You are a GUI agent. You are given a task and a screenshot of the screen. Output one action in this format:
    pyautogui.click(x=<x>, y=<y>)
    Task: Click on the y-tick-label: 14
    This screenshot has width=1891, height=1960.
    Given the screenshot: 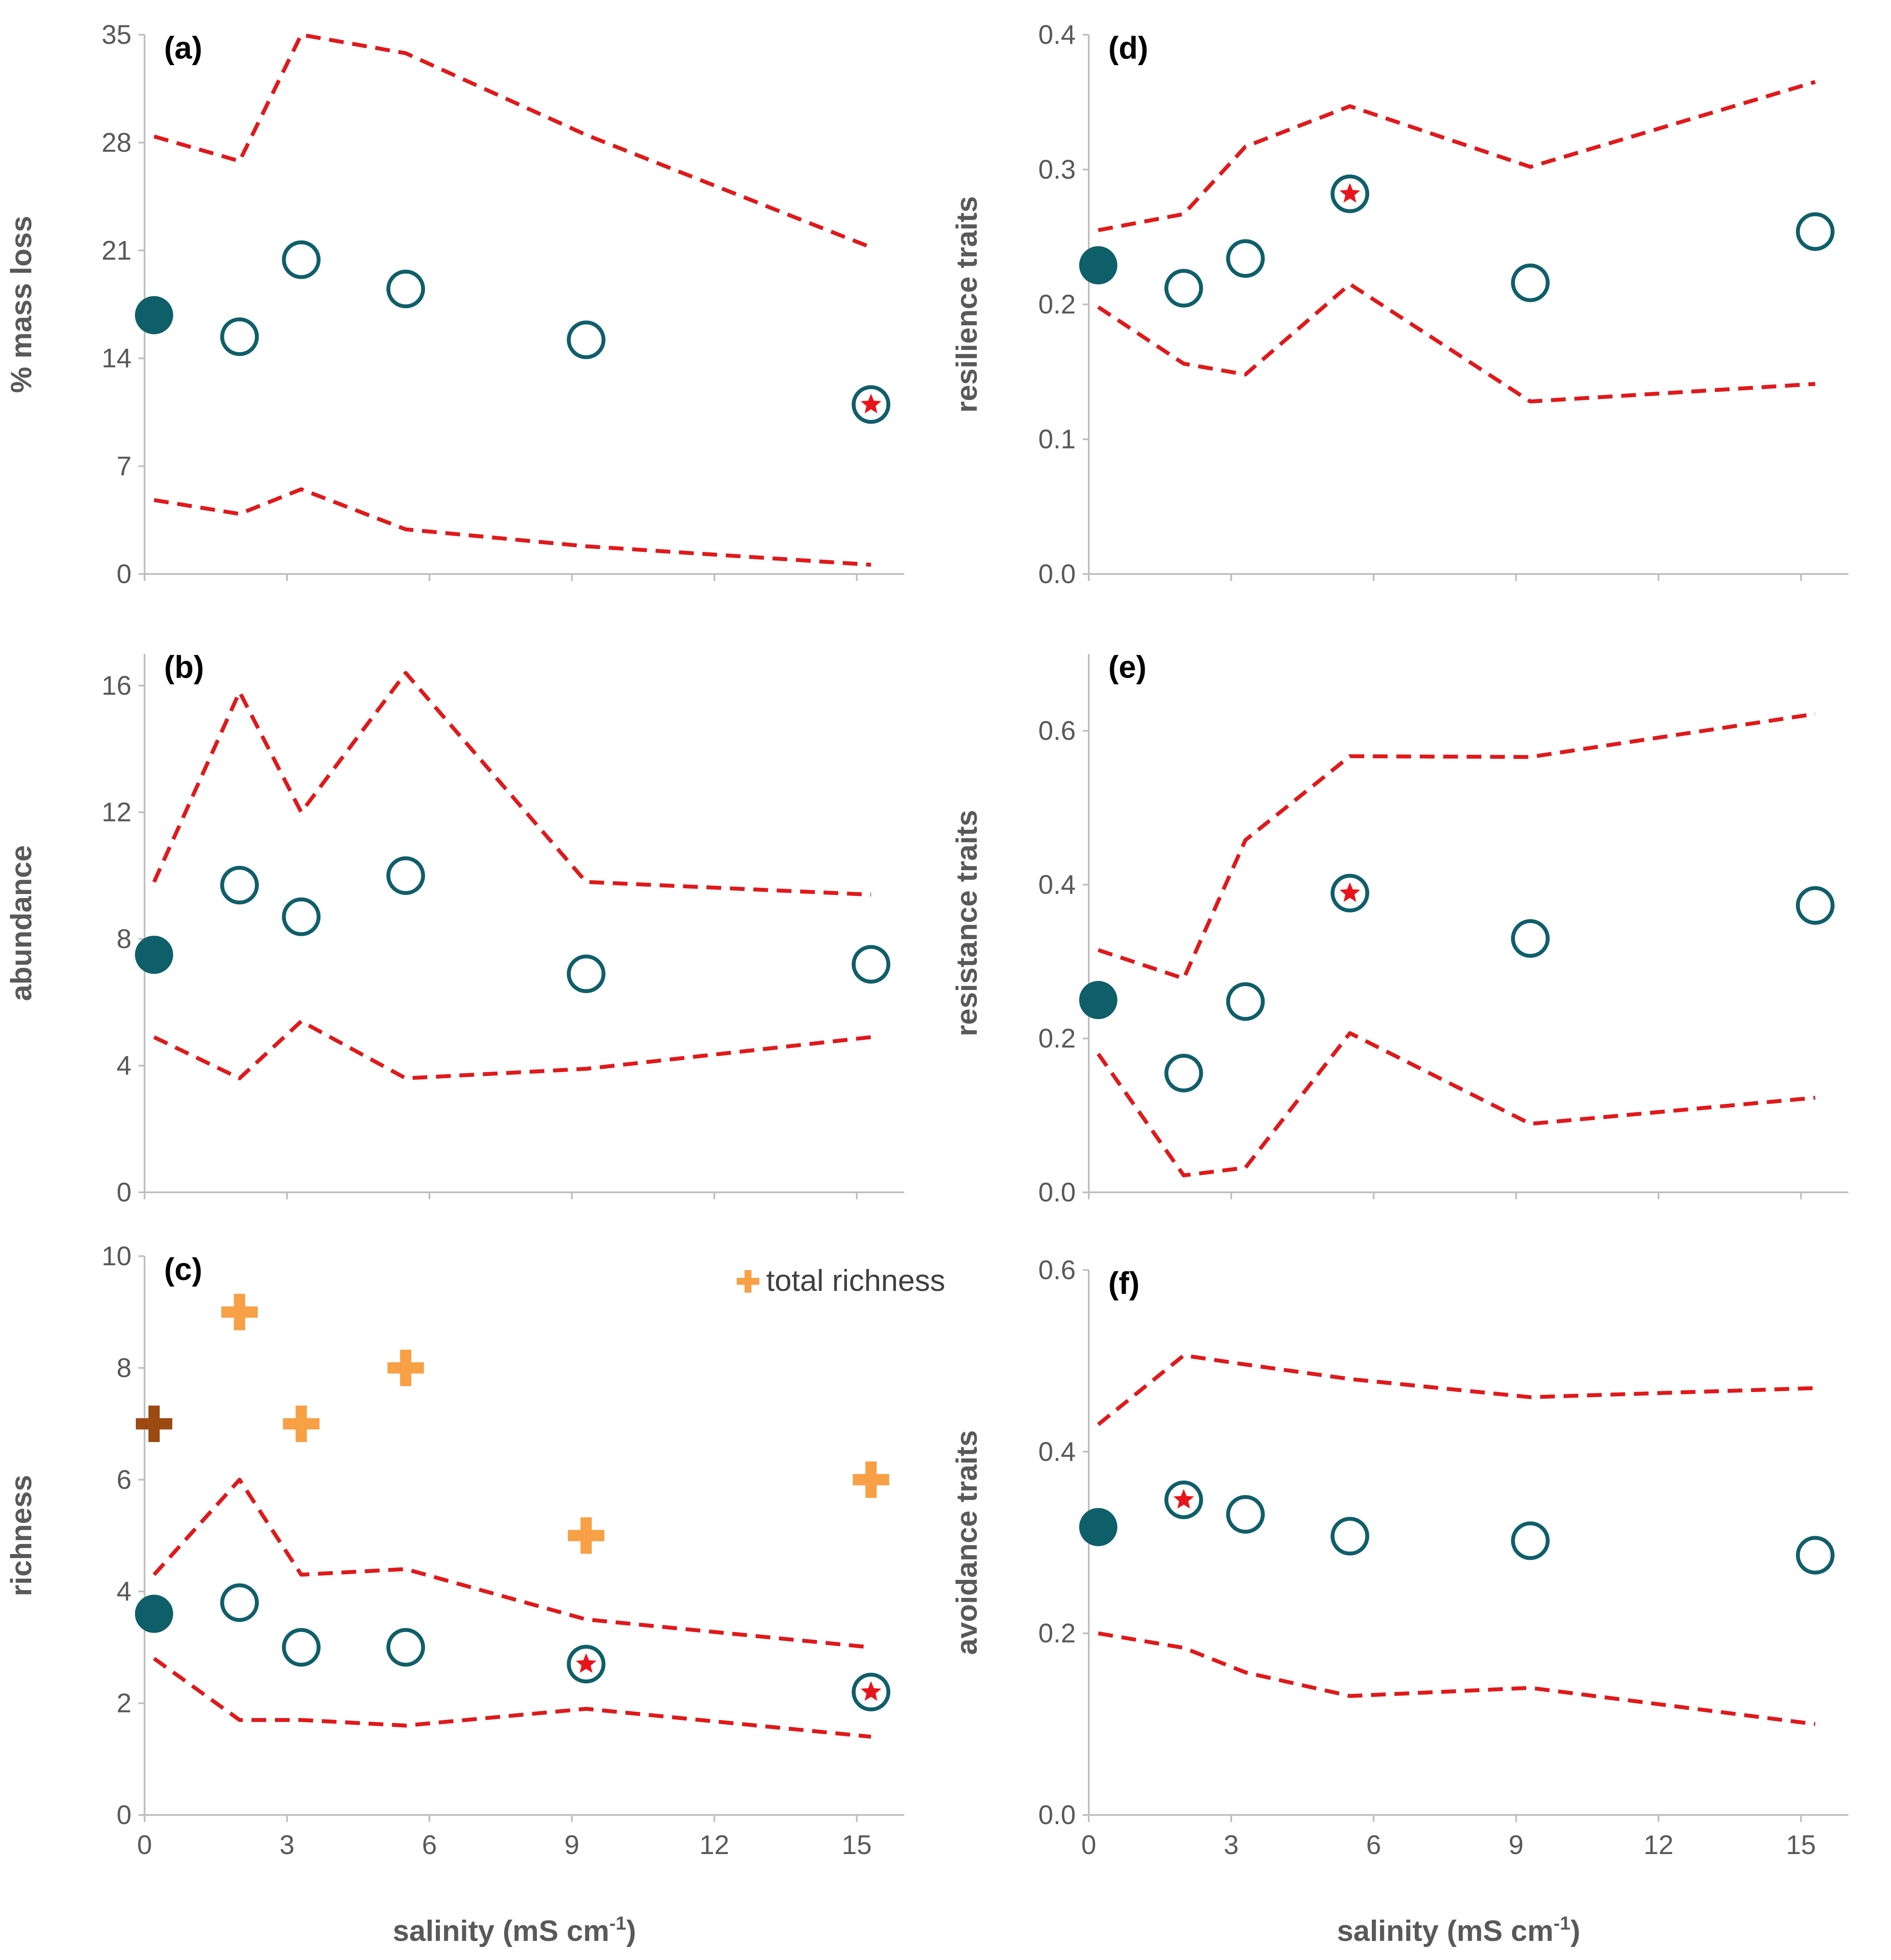 What is the action you would take?
    pyautogui.click(x=117, y=358)
    